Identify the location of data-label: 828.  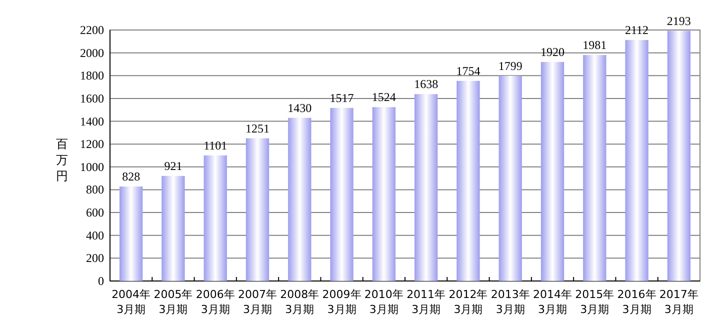
(131, 177).